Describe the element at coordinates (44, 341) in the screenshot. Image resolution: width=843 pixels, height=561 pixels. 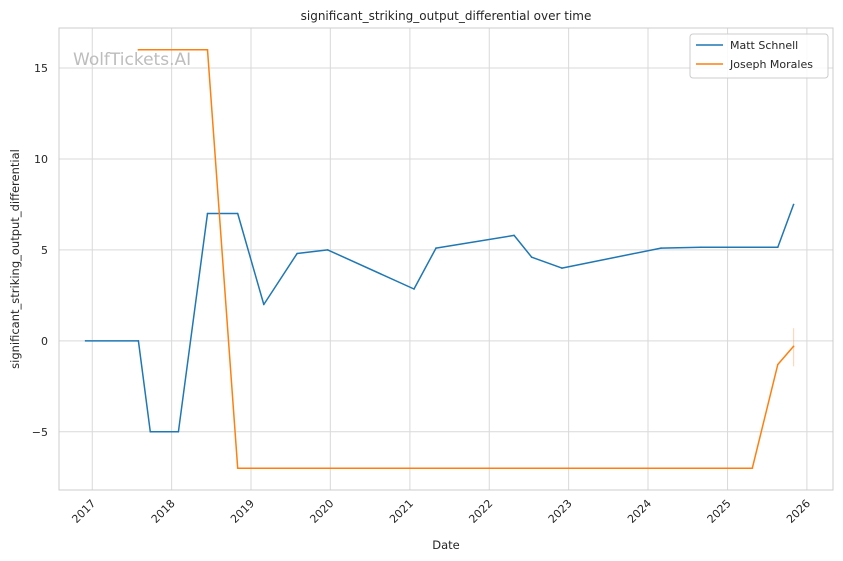
I see `y-tick-label: 0` at that location.